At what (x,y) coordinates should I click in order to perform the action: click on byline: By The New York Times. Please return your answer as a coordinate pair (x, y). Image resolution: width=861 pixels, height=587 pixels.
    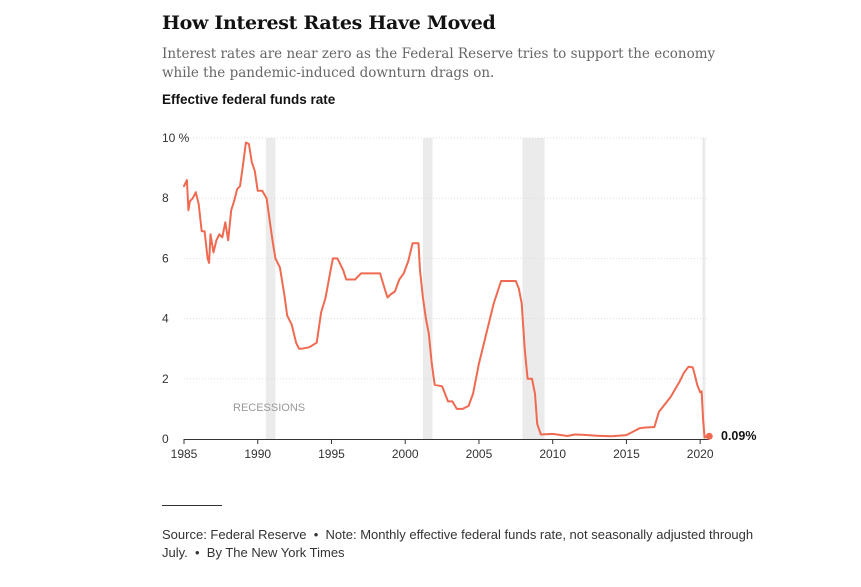
    Looking at the image, I should click on (275, 552).